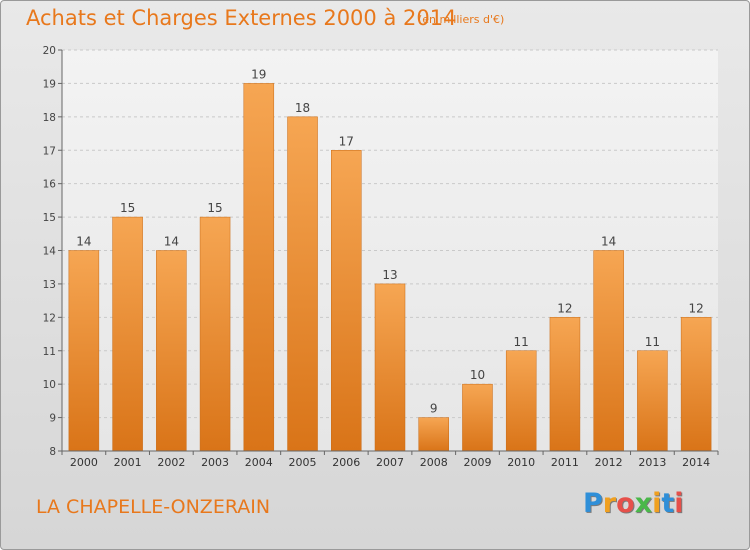  I want to click on bar-2004, so click(259, 267).